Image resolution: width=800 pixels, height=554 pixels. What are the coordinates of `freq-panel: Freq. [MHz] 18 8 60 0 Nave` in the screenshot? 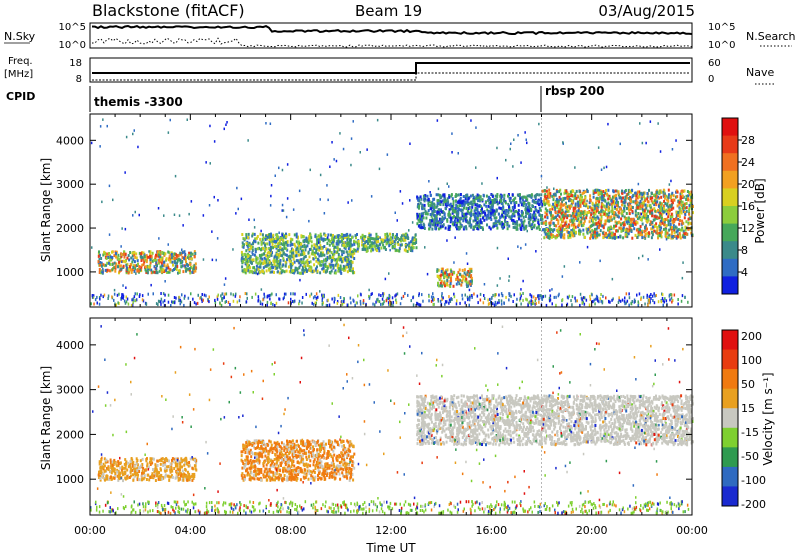 It's located at (390, 70).